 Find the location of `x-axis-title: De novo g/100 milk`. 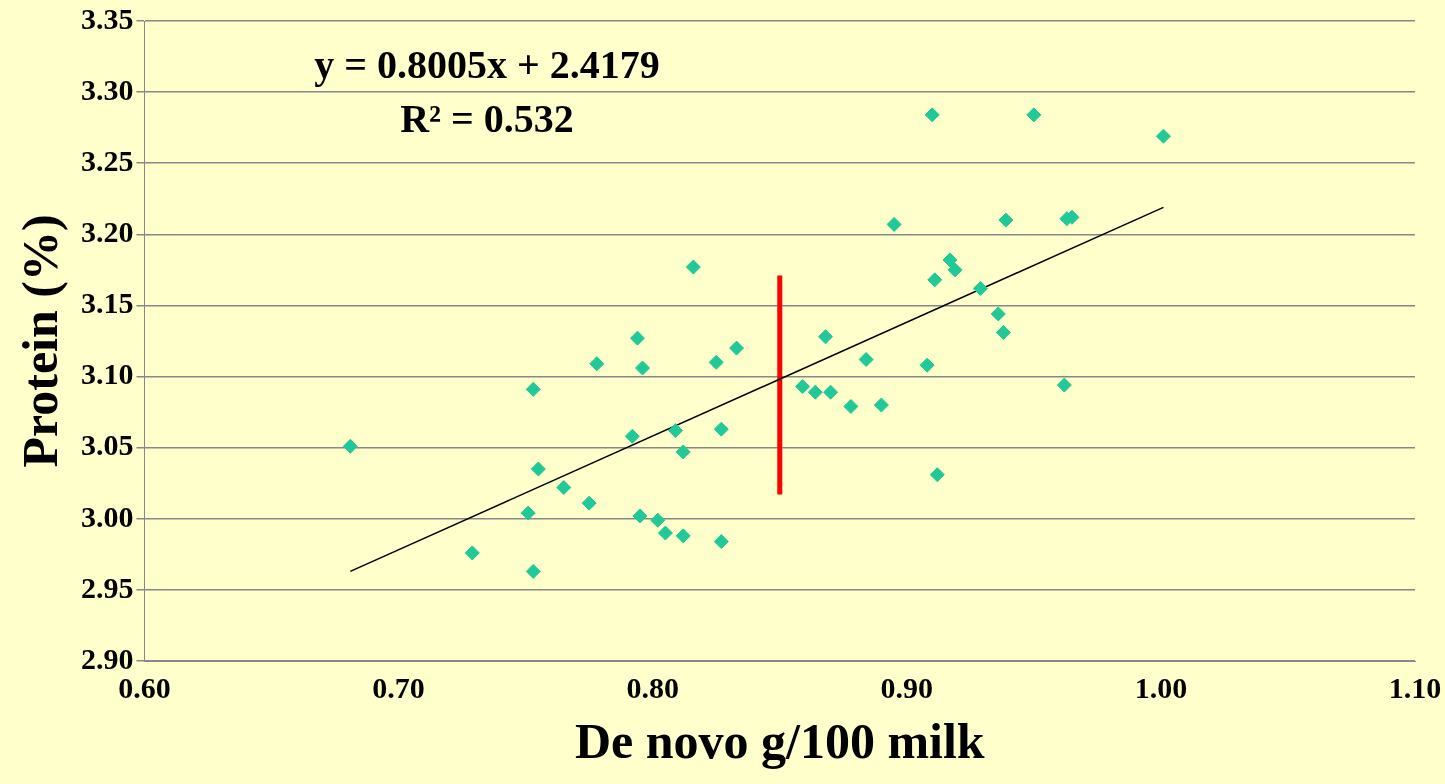

x-axis-title: De novo g/100 milk is located at coordinates (779, 740).